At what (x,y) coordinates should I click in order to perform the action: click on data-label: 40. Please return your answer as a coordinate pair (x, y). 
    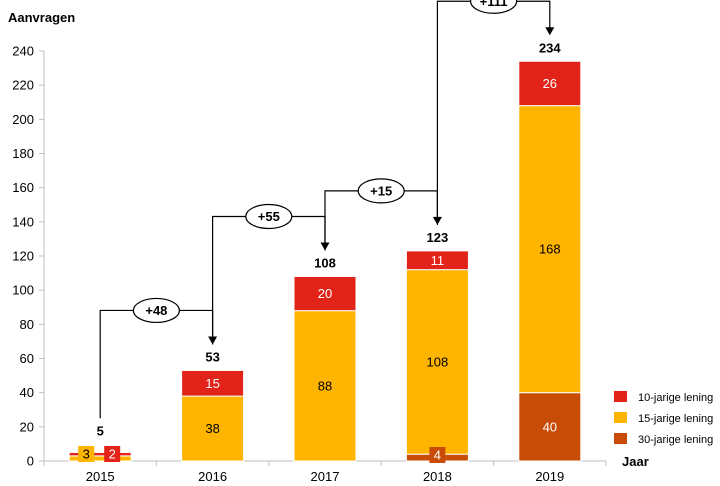
    Looking at the image, I should click on (550, 426).